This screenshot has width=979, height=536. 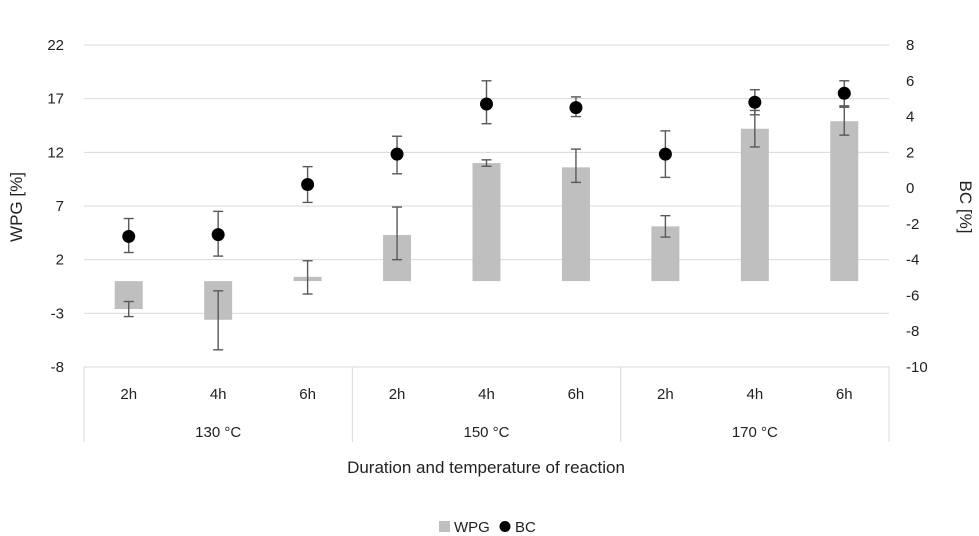 I want to click on y2-tick-label: -6, so click(x=912, y=295).